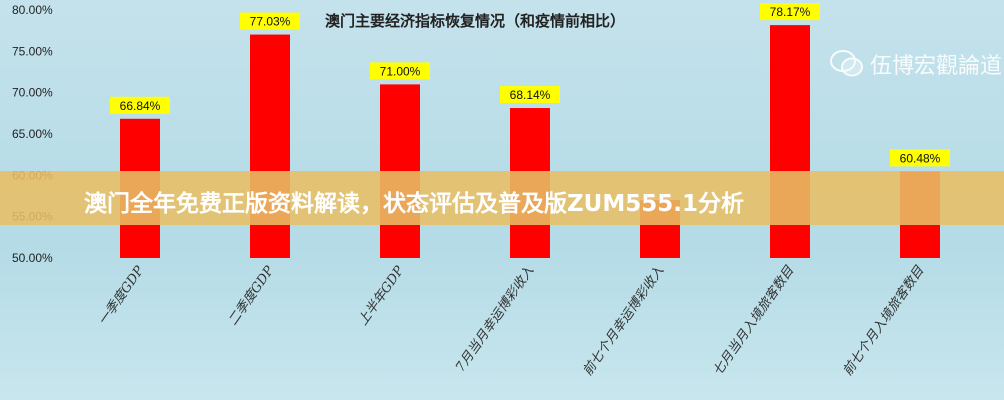 The height and width of the screenshot is (400, 1004). Describe the element at coordinates (122, 295) in the screenshot. I see `x-category-label: 一季度GDP` at that location.